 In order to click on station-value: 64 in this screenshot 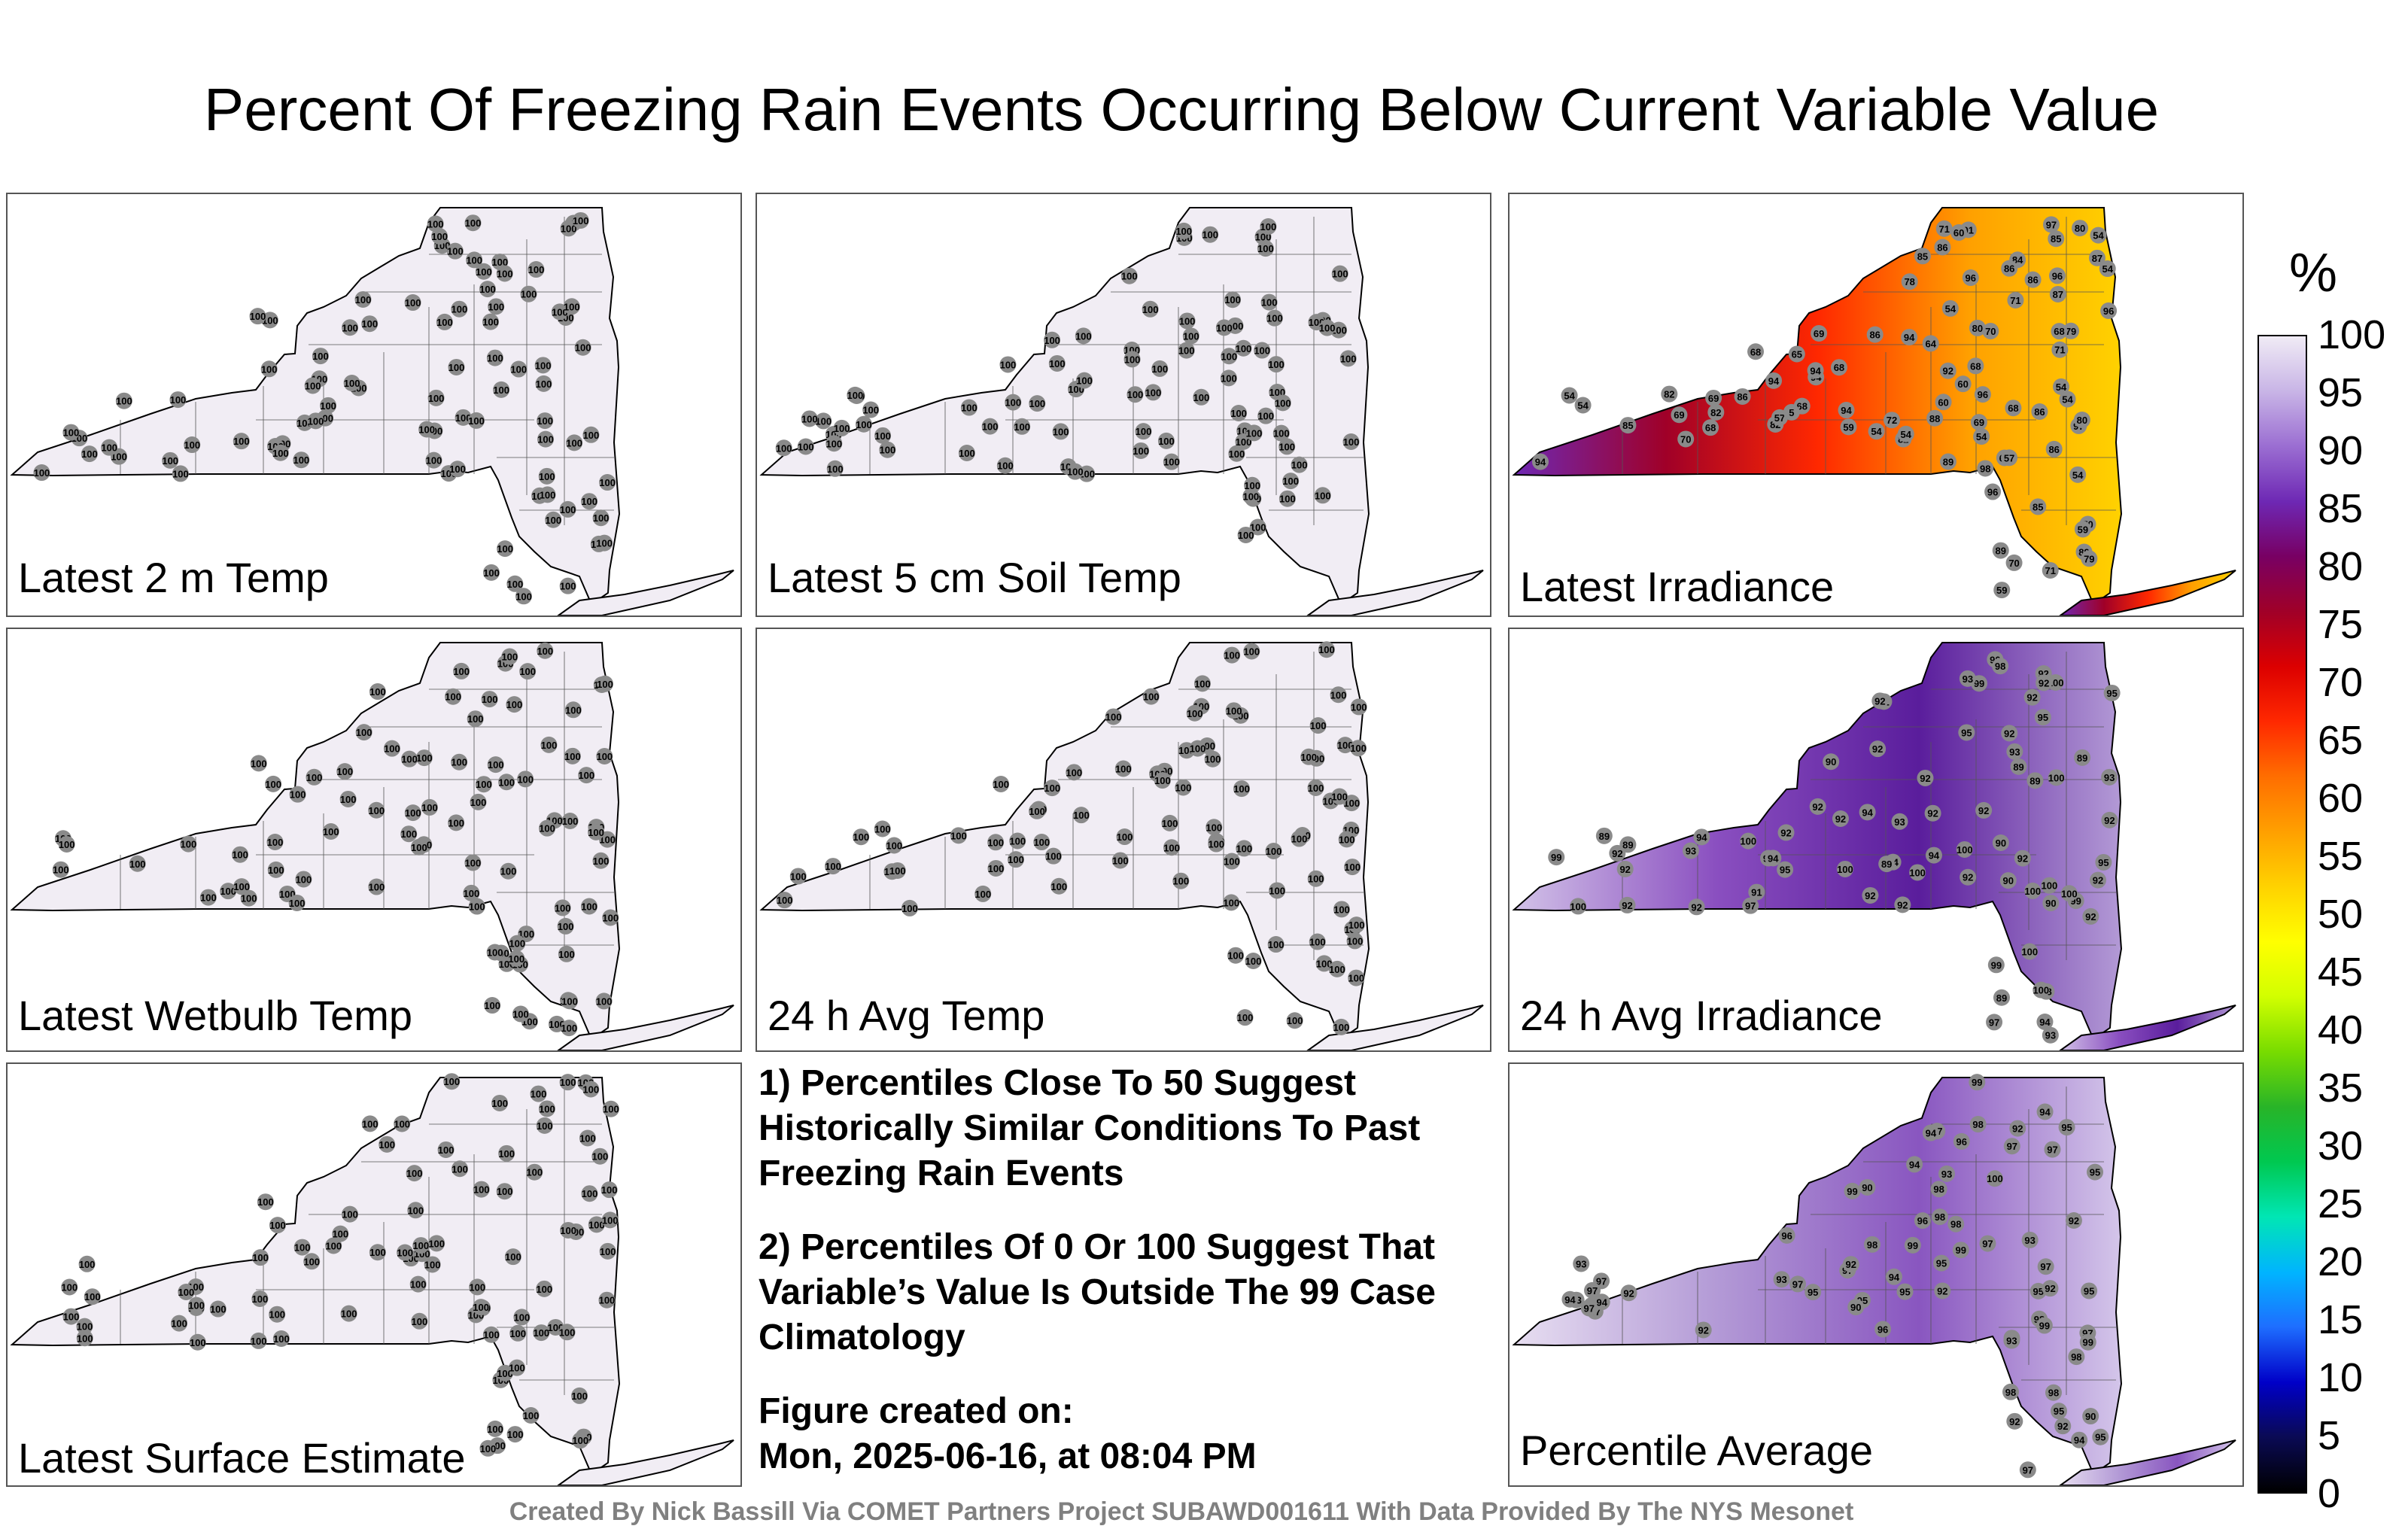, I will do `click(1930, 343)`.